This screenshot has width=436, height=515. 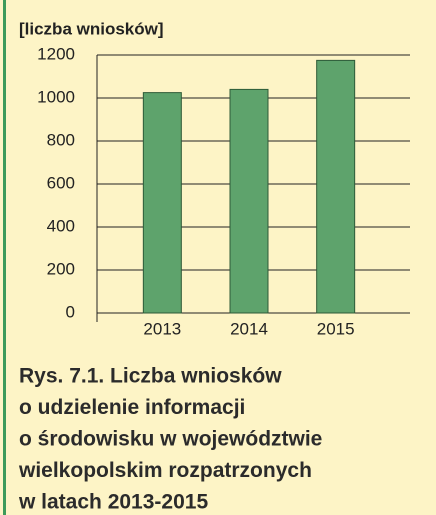 I want to click on y-tick-label: 1200, so click(x=56, y=53).